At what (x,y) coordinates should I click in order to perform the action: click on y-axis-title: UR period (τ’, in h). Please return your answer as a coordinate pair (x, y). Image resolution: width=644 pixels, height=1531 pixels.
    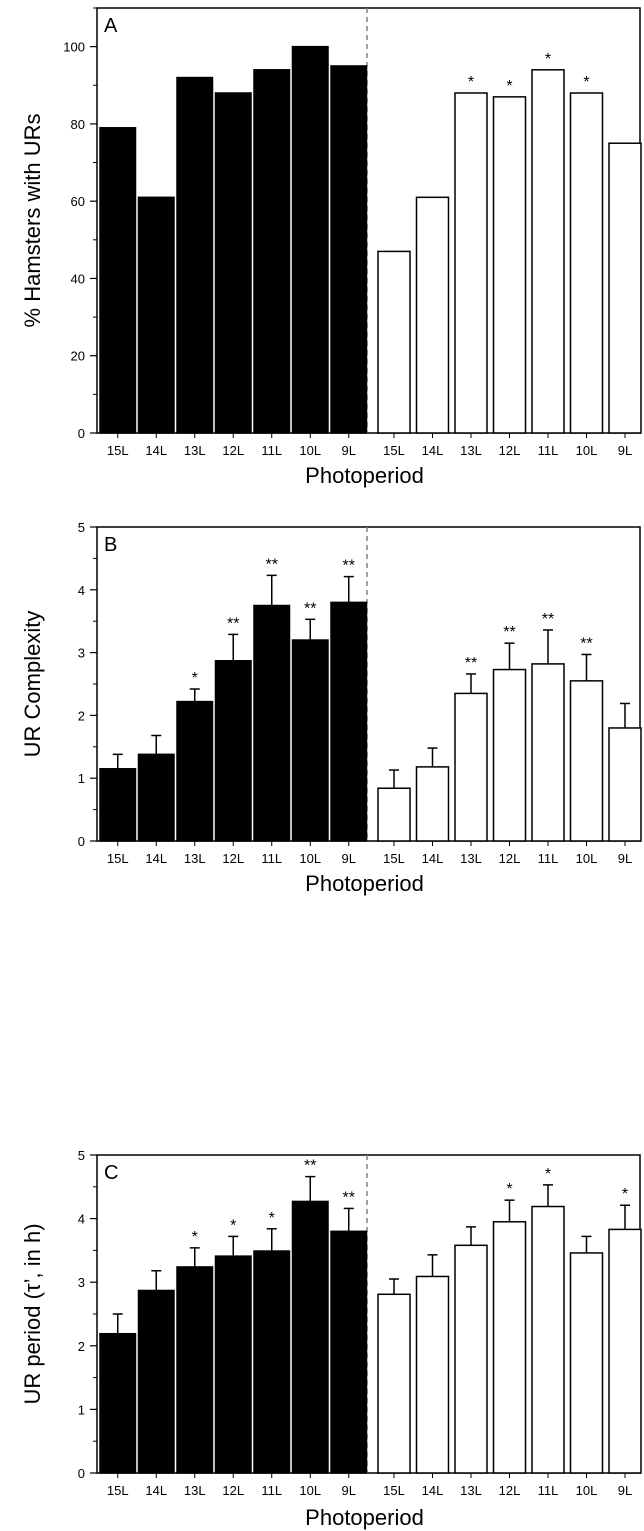
    Looking at the image, I should click on (32, 1313).